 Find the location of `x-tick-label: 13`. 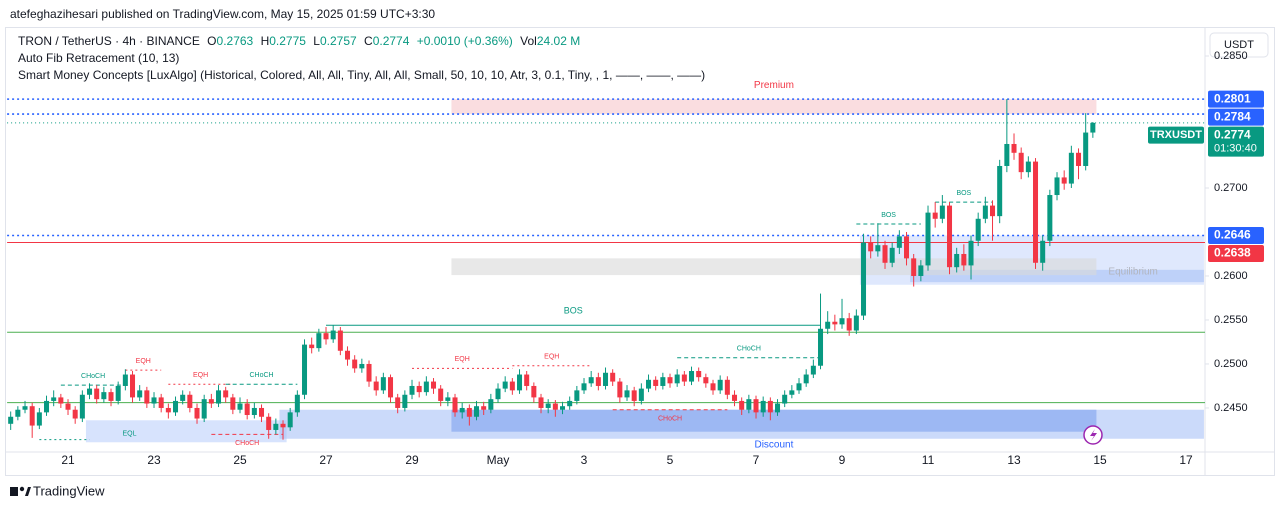

x-tick-label: 13 is located at coordinates (1014, 460).